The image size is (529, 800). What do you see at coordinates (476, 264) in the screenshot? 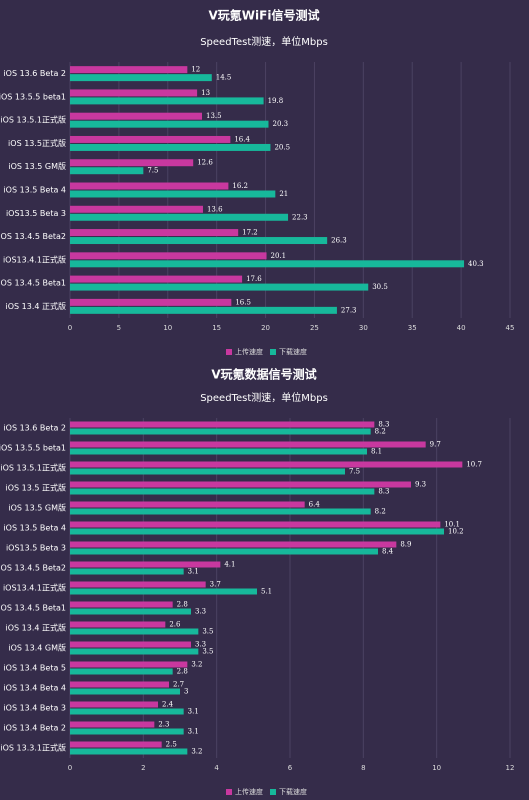
I see `value-label: 40.3` at bounding box center [476, 264].